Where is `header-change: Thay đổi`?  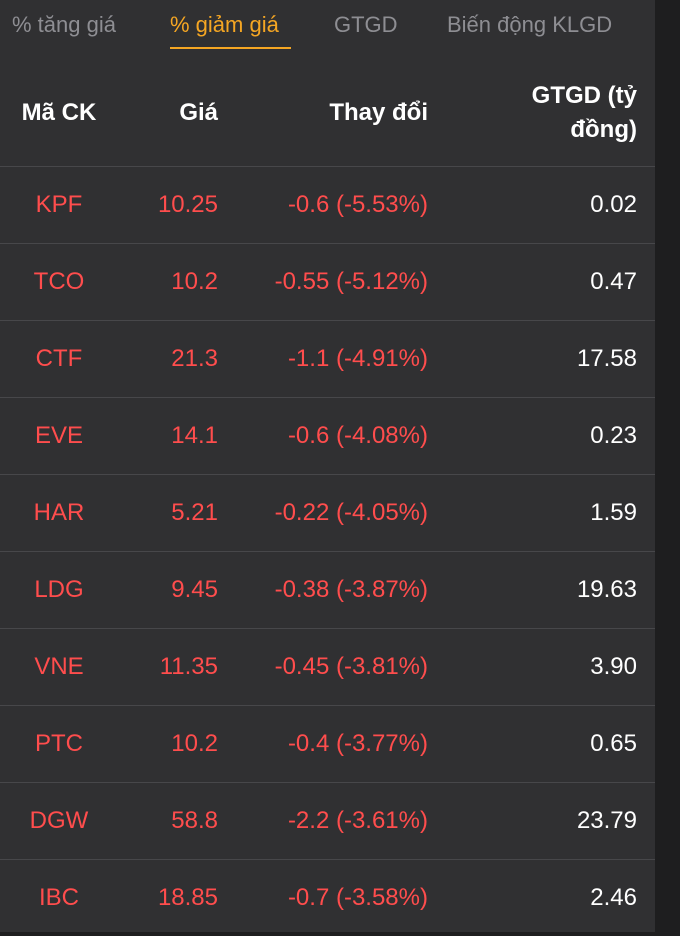
header-change: Thay đổi is located at coordinates (323, 113).